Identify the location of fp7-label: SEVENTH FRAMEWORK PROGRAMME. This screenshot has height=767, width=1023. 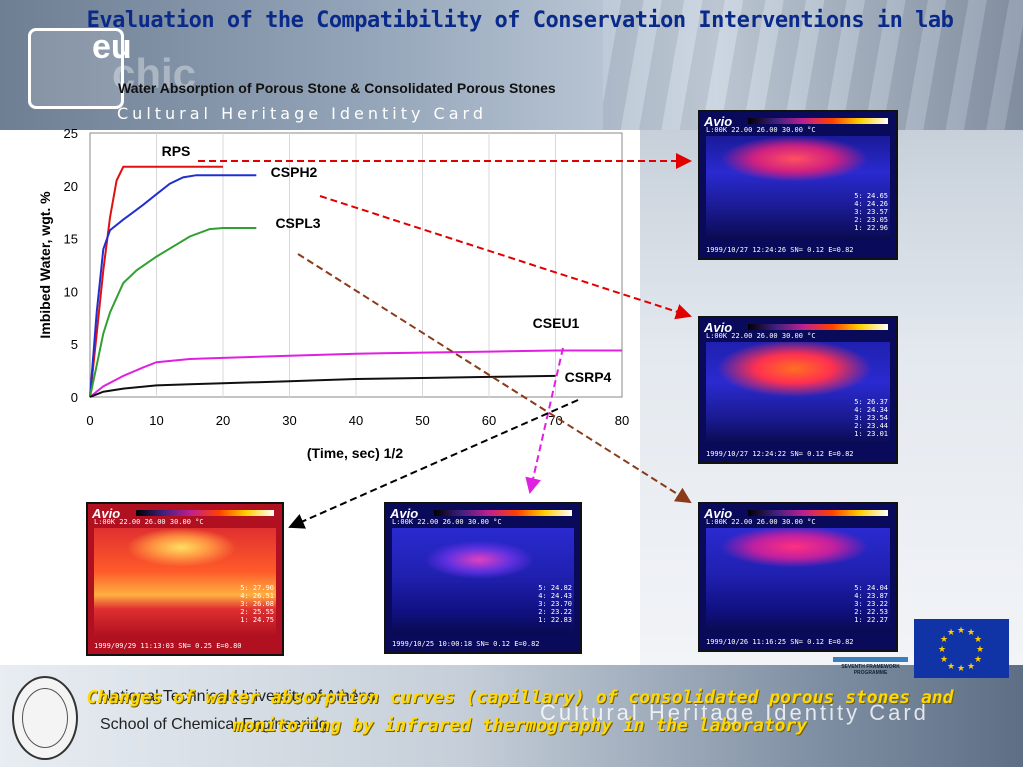
(870, 670).